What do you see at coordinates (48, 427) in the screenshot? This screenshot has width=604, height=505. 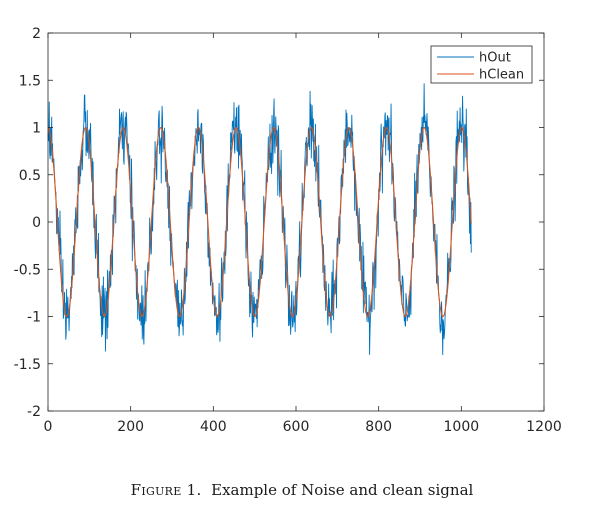 I see `x-tick-label: 0` at bounding box center [48, 427].